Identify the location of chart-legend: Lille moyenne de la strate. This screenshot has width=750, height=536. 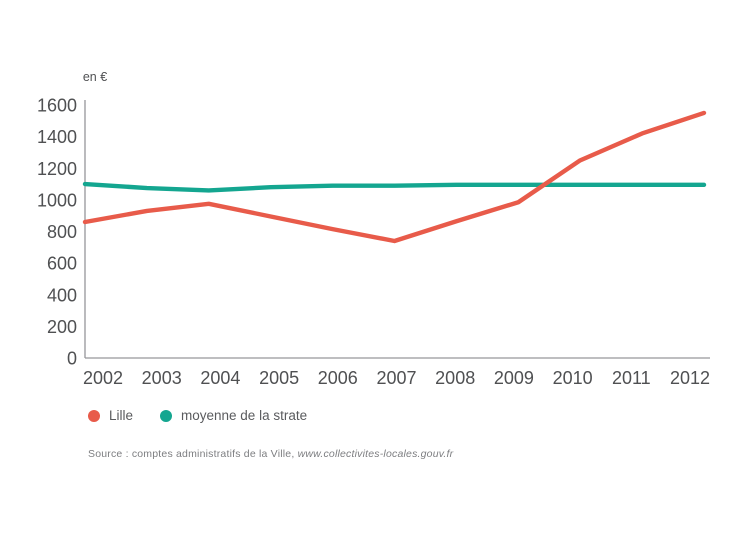
(197, 415).